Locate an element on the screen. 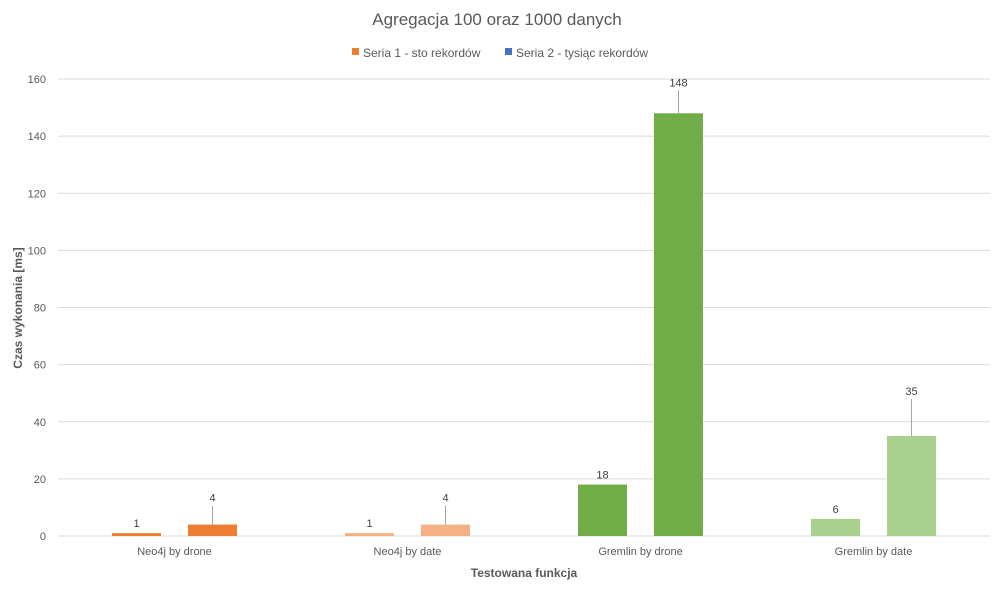 The height and width of the screenshot is (595, 1002). data-label-s2-c2: 4 is located at coordinates (445, 499).